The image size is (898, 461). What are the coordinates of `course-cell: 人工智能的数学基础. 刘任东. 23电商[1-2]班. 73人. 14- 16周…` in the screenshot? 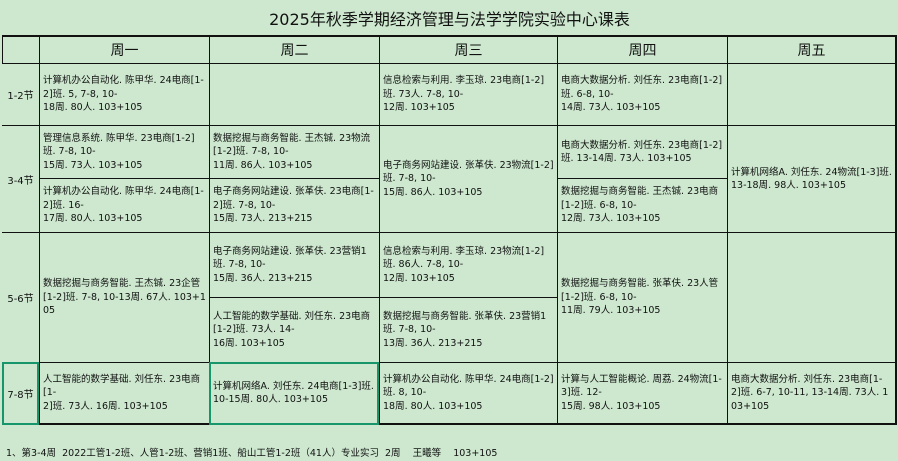 It's located at (294, 329).